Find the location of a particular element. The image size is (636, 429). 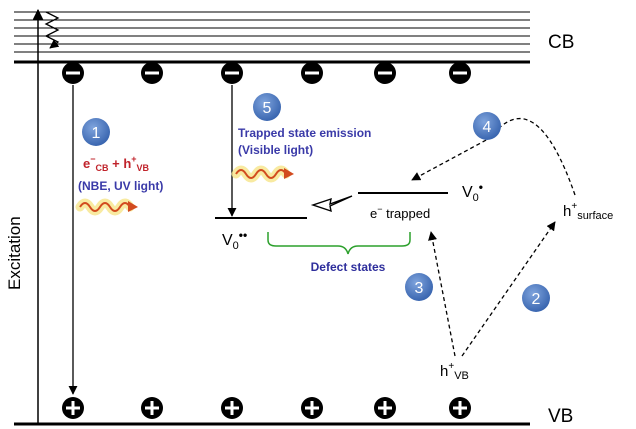

svg-text: 5 is located at coordinates (267, 108).